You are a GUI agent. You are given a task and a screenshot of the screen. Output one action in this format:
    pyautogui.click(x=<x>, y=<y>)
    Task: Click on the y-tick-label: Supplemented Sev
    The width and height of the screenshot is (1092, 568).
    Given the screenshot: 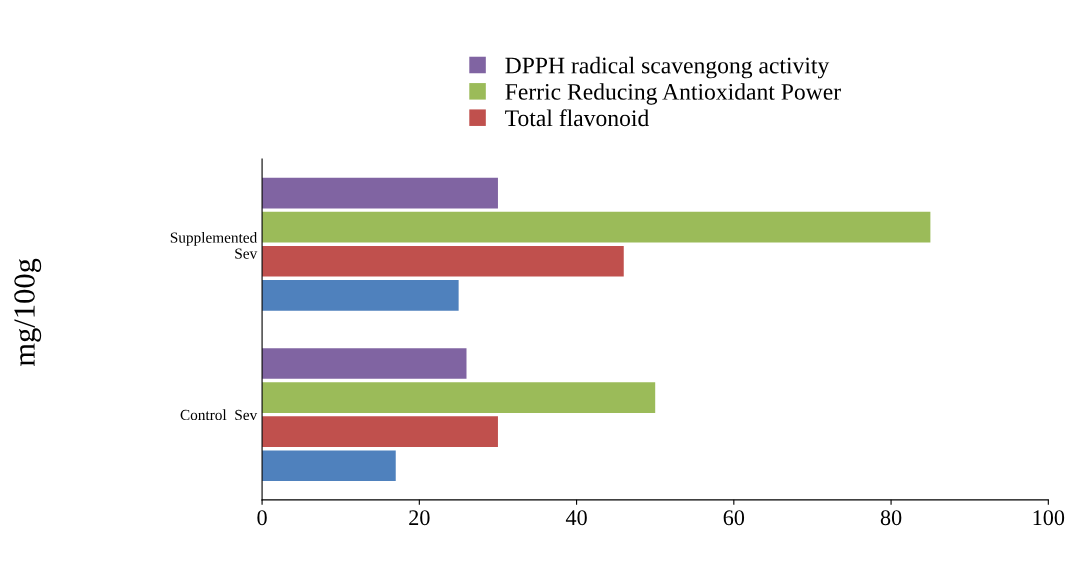 What is the action you would take?
    pyautogui.click(x=214, y=245)
    